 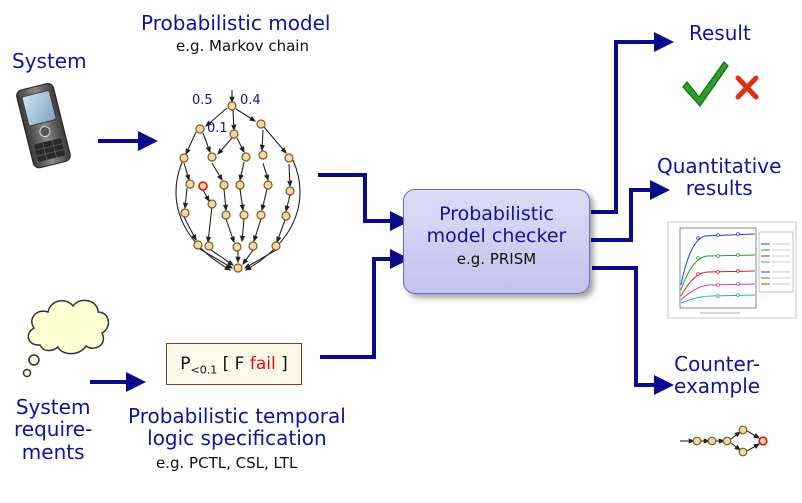 I want to click on formula-box: P<0.1 [ F fail ], so click(x=234, y=364).